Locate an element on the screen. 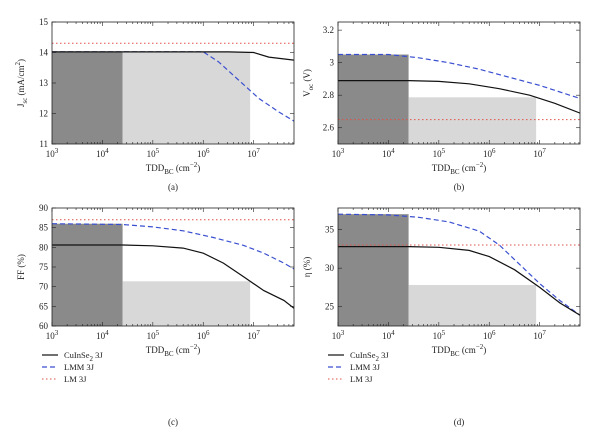 Image resolution: width=600 pixels, height=440 pixels. y-tick-label: 60 is located at coordinates (44, 326).